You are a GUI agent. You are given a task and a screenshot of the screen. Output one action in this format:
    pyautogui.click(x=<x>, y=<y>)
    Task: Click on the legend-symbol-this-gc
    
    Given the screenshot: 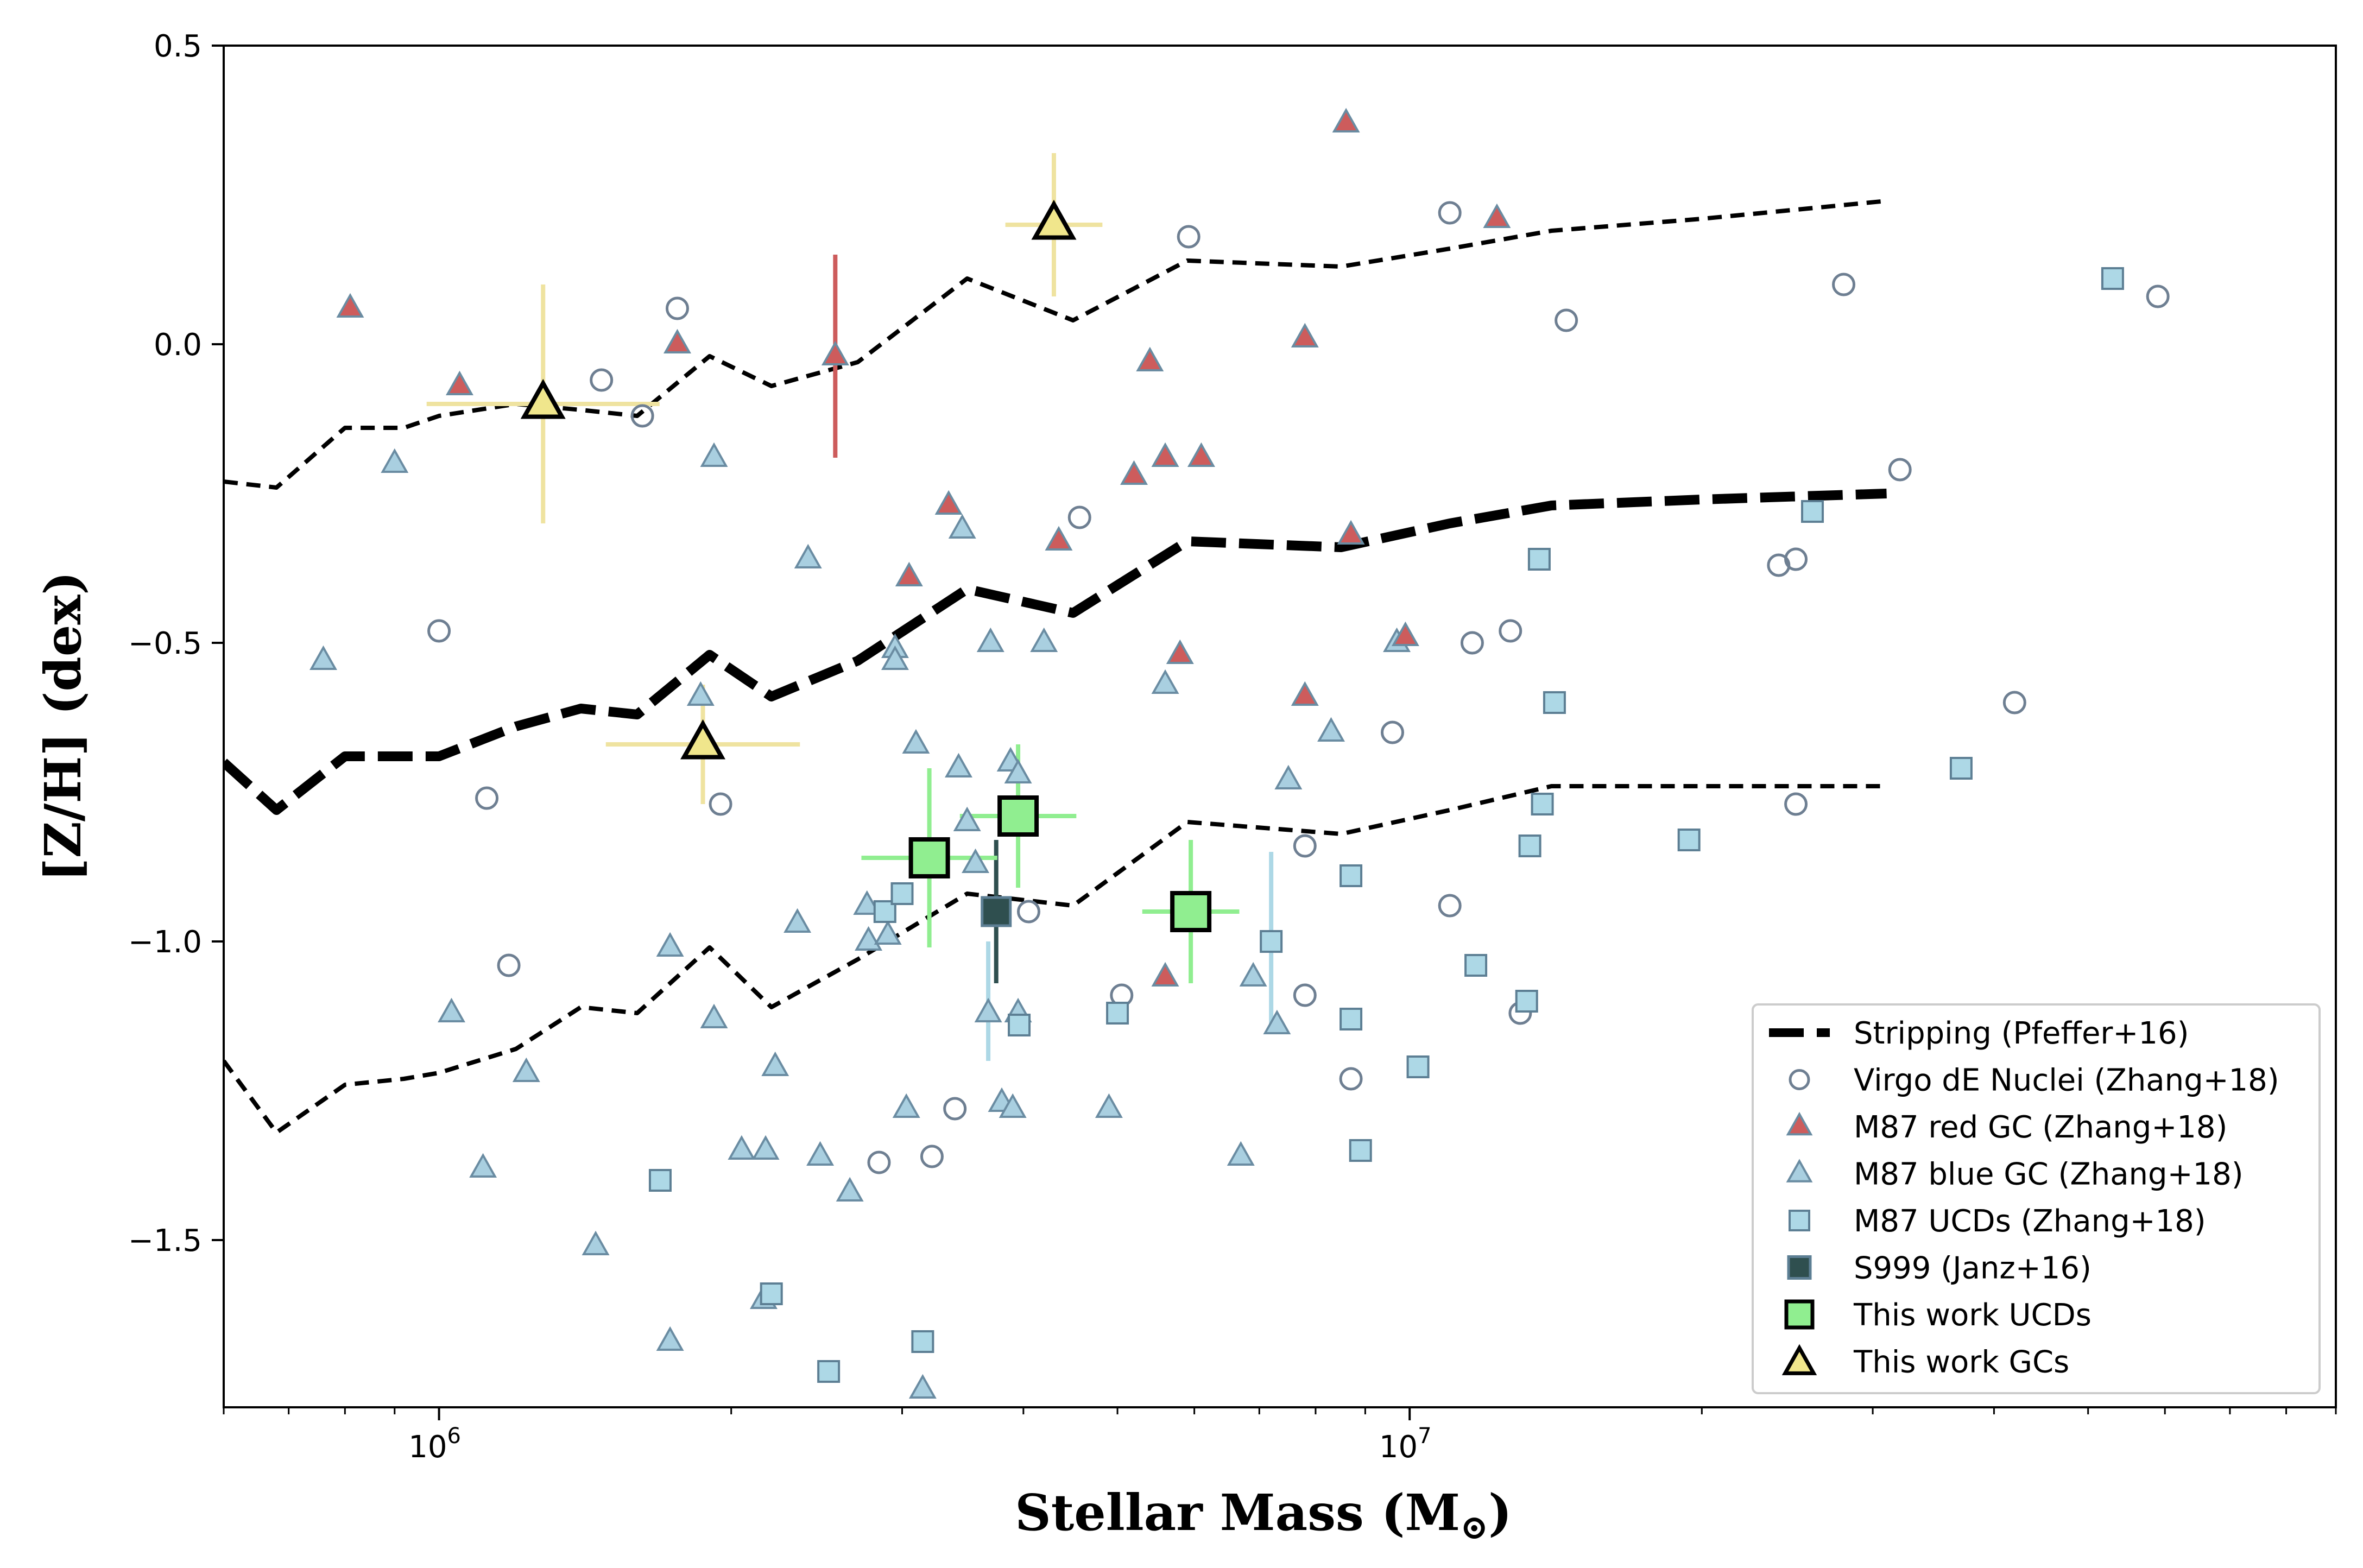 What is the action you would take?
    pyautogui.click(x=1799, y=1360)
    